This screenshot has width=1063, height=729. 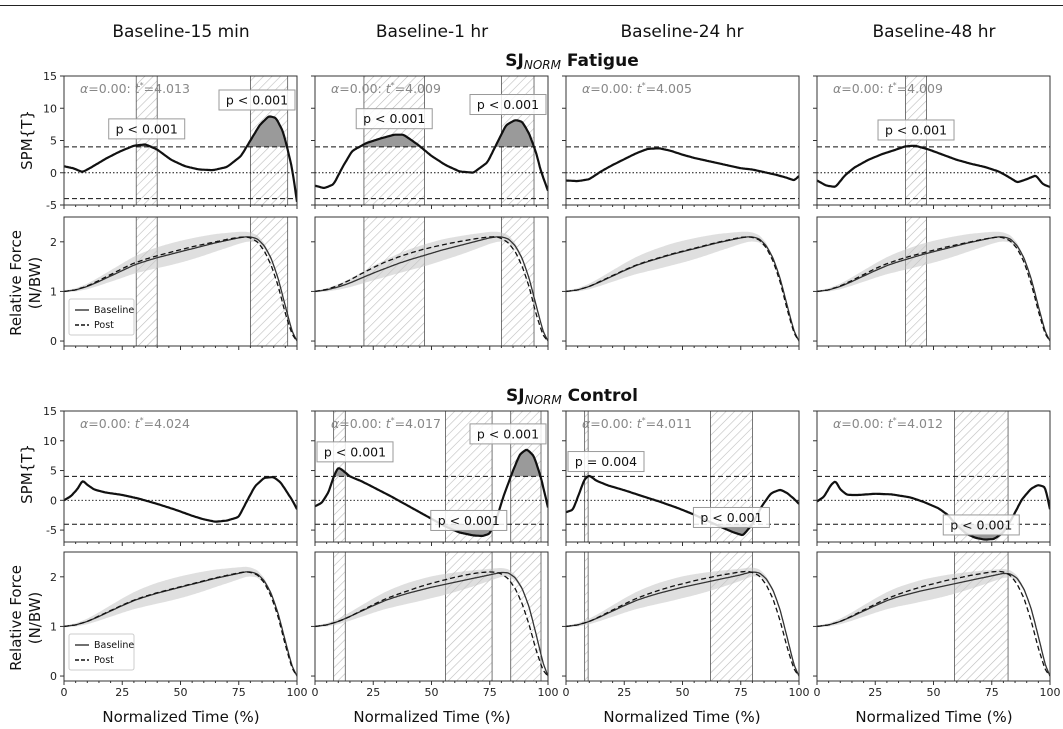 What do you see at coordinates (135, 88) in the screenshot?
I see `threshold-annotation: α=0.00: t*=4.013` at bounding box center [135, 88].